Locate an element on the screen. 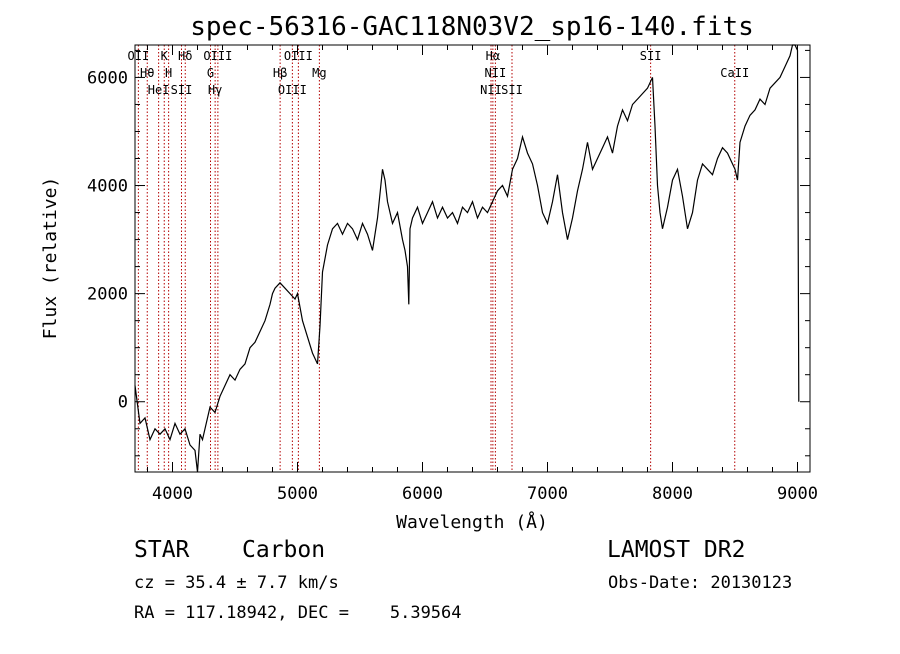  line-label-3: K is located at coordinates (165, 56).